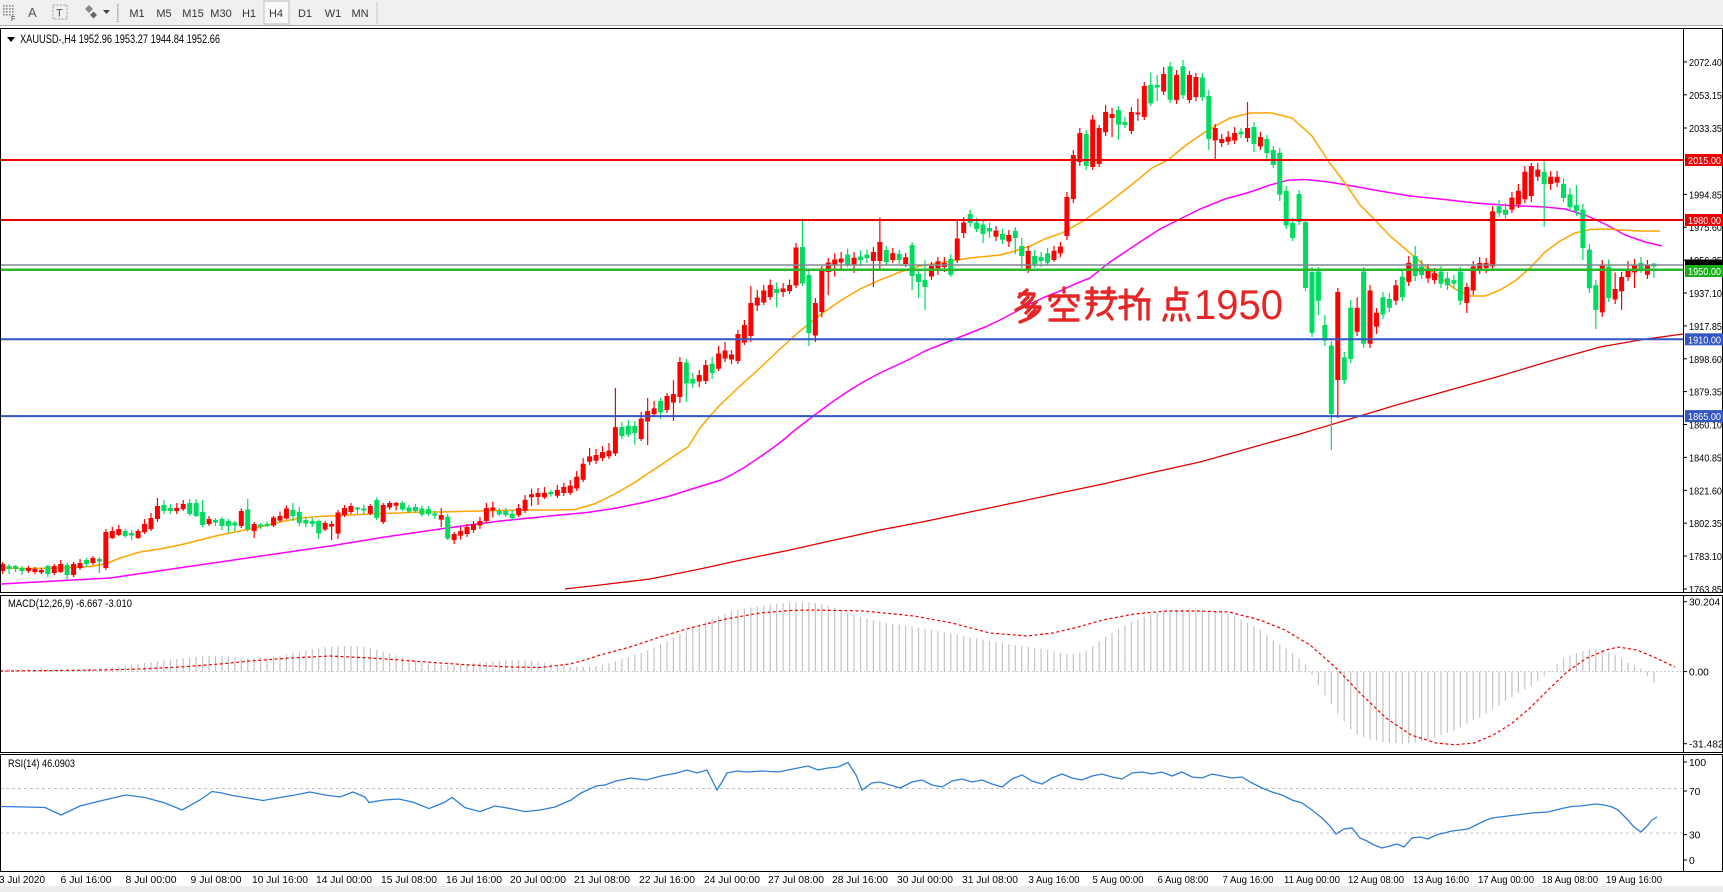 The height and width of the screenshot is (892, 1723). I want to click on svg-text: 16 Jul 16:00, so click(474, 880).